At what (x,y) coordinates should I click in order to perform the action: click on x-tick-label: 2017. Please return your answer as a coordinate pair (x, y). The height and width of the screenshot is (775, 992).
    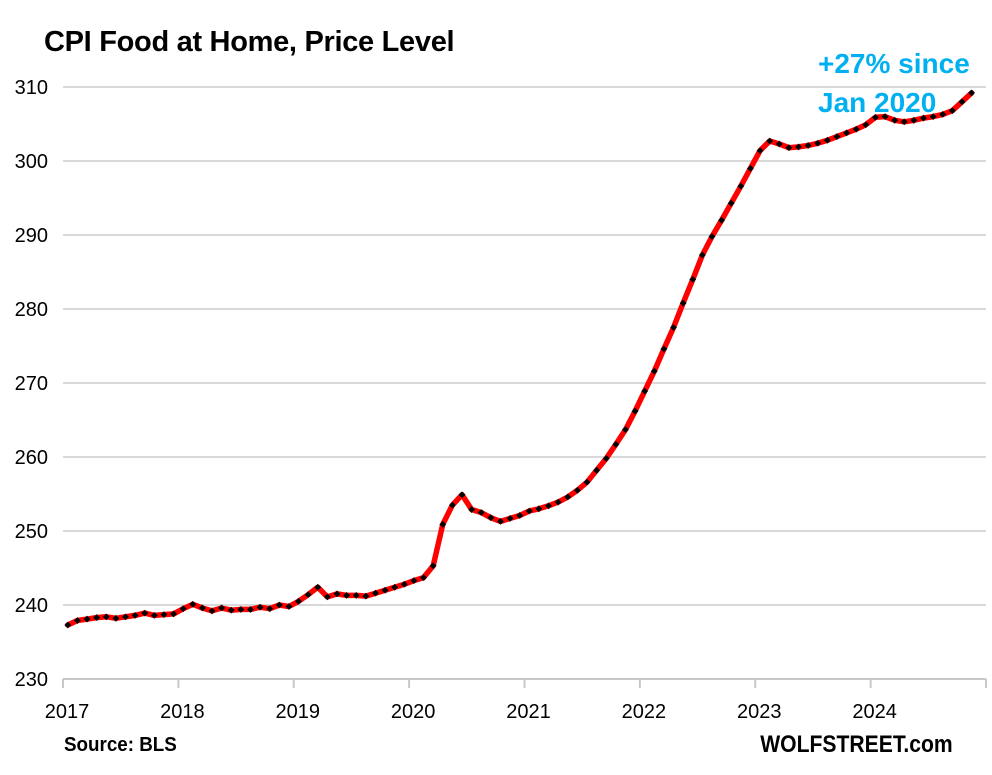
    Looking at the image, I should click on (67, 712).